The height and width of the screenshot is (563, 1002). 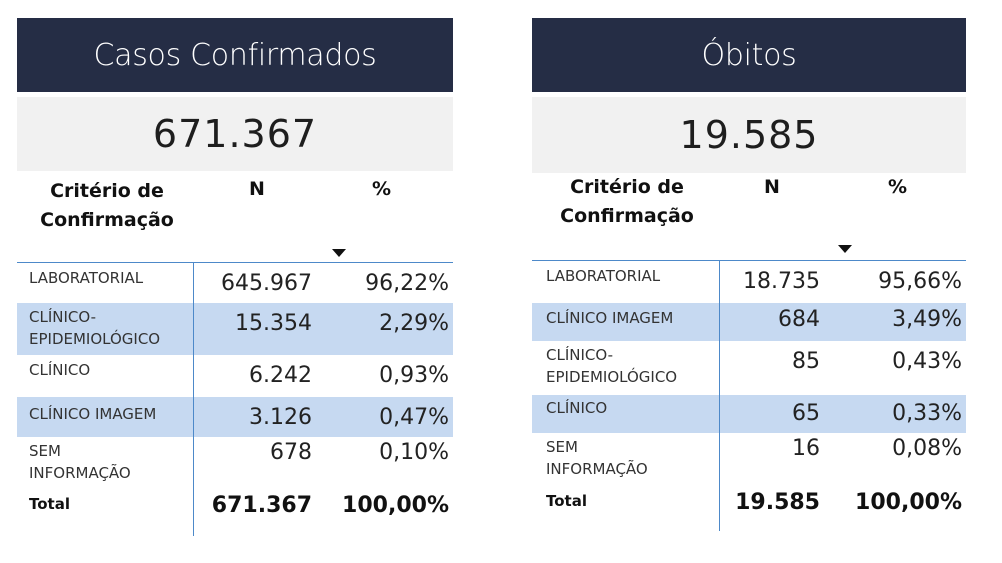 I want to click on row-value-n: 18.735, so click(x=781, y=281).